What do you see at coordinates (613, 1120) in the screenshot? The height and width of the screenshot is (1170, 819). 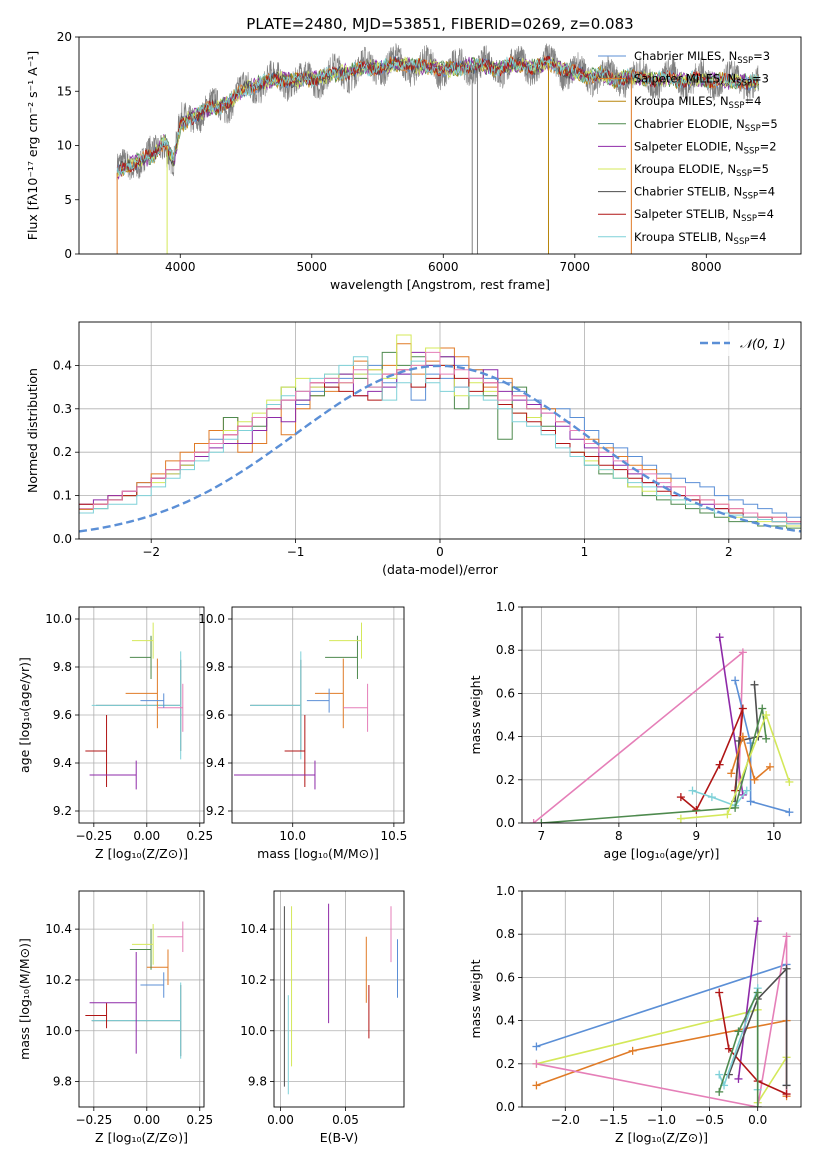 I see `x-tick-label: −1.5` at bounding box center [613, 1120].